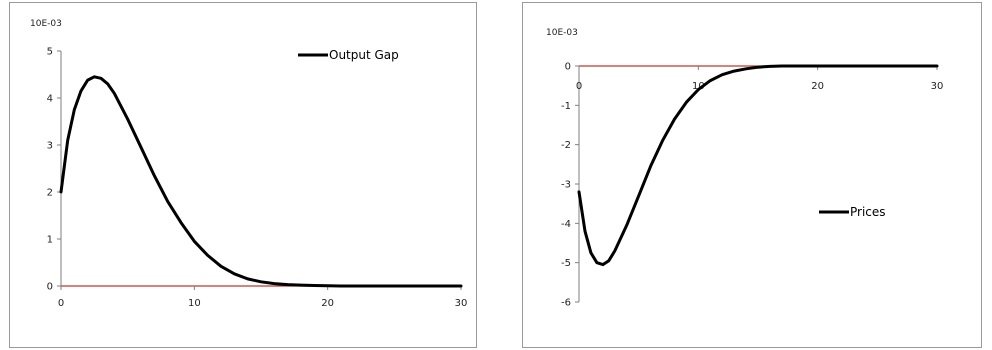 This screenshot has width=992, height=350. What do you see at coordinates (50, 52) in the screenshot?
I see `chart-0-y-tick-label: 5` at bounding box center [50, 52].